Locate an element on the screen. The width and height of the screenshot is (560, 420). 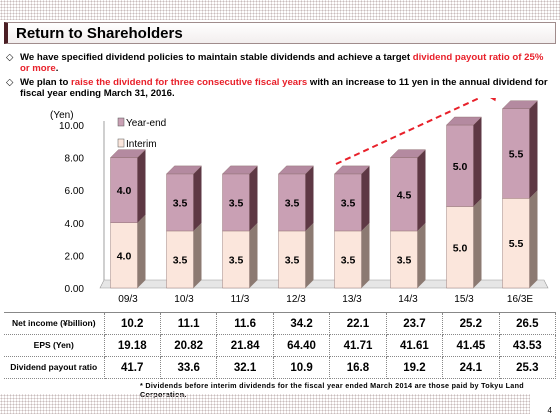
x-tick-label: 09/3 is located at coordinates (128, 299).